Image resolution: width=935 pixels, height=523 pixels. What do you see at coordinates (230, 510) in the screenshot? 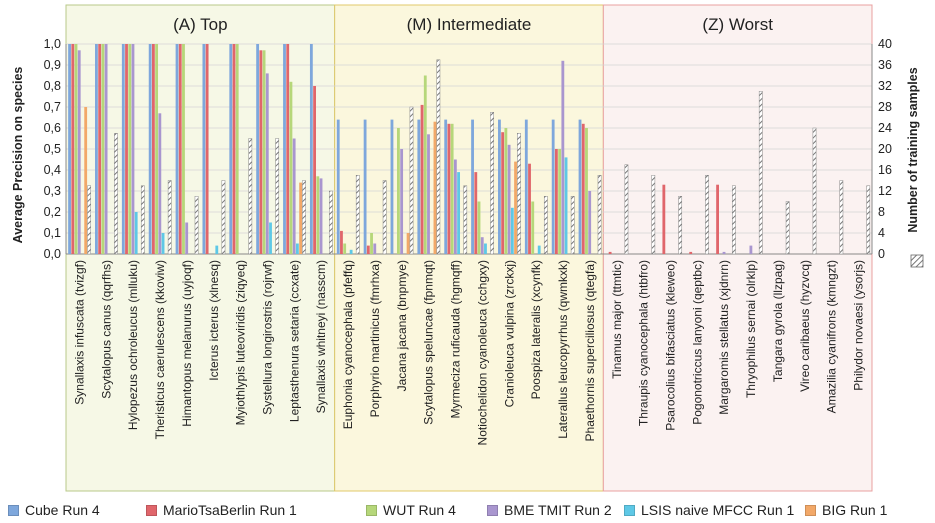
I see `legend-label: MarioTsaBerlin Run 1` at bounding box center [230, 510].